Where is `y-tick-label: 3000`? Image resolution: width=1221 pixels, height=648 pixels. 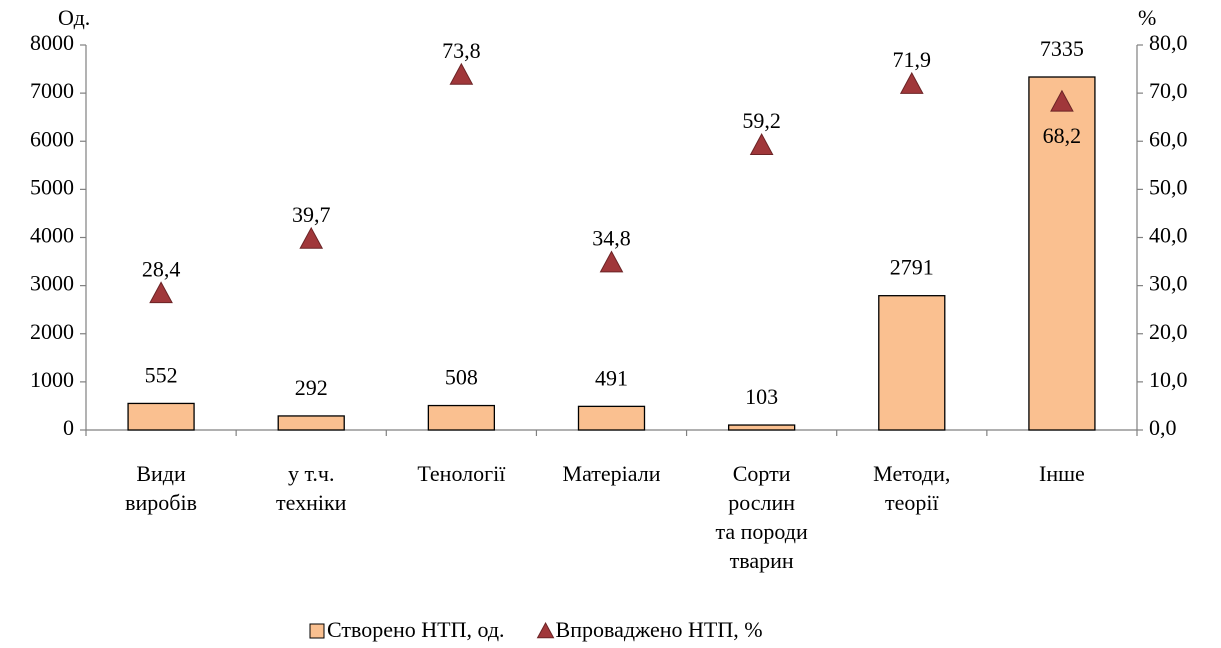 y-tick-label: 3000 is located at coordinates (52, 283).